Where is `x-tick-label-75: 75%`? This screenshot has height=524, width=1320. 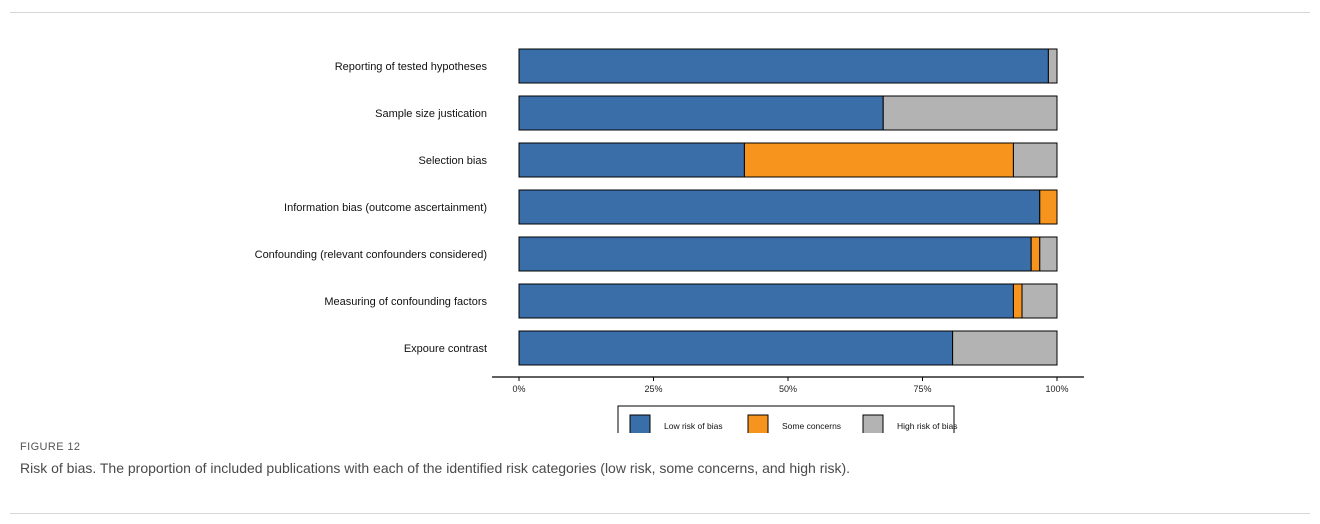 x-tick-label-75: 75% is located at coordinates (922, 389).